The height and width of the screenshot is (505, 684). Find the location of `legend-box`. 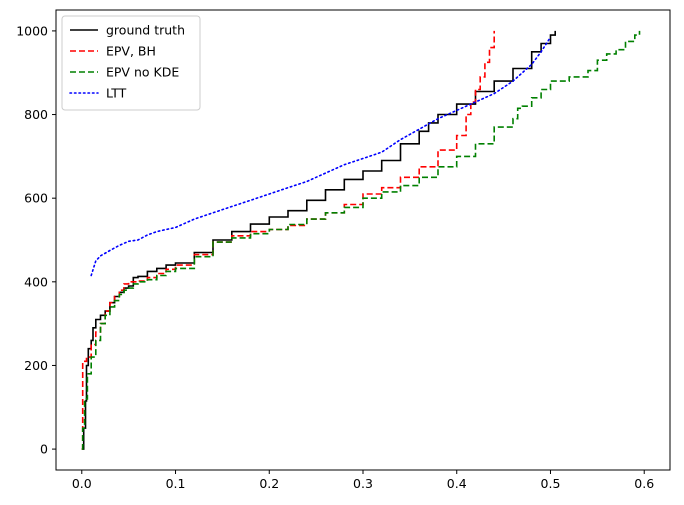

legend-box is located at coordinates (131, 63).